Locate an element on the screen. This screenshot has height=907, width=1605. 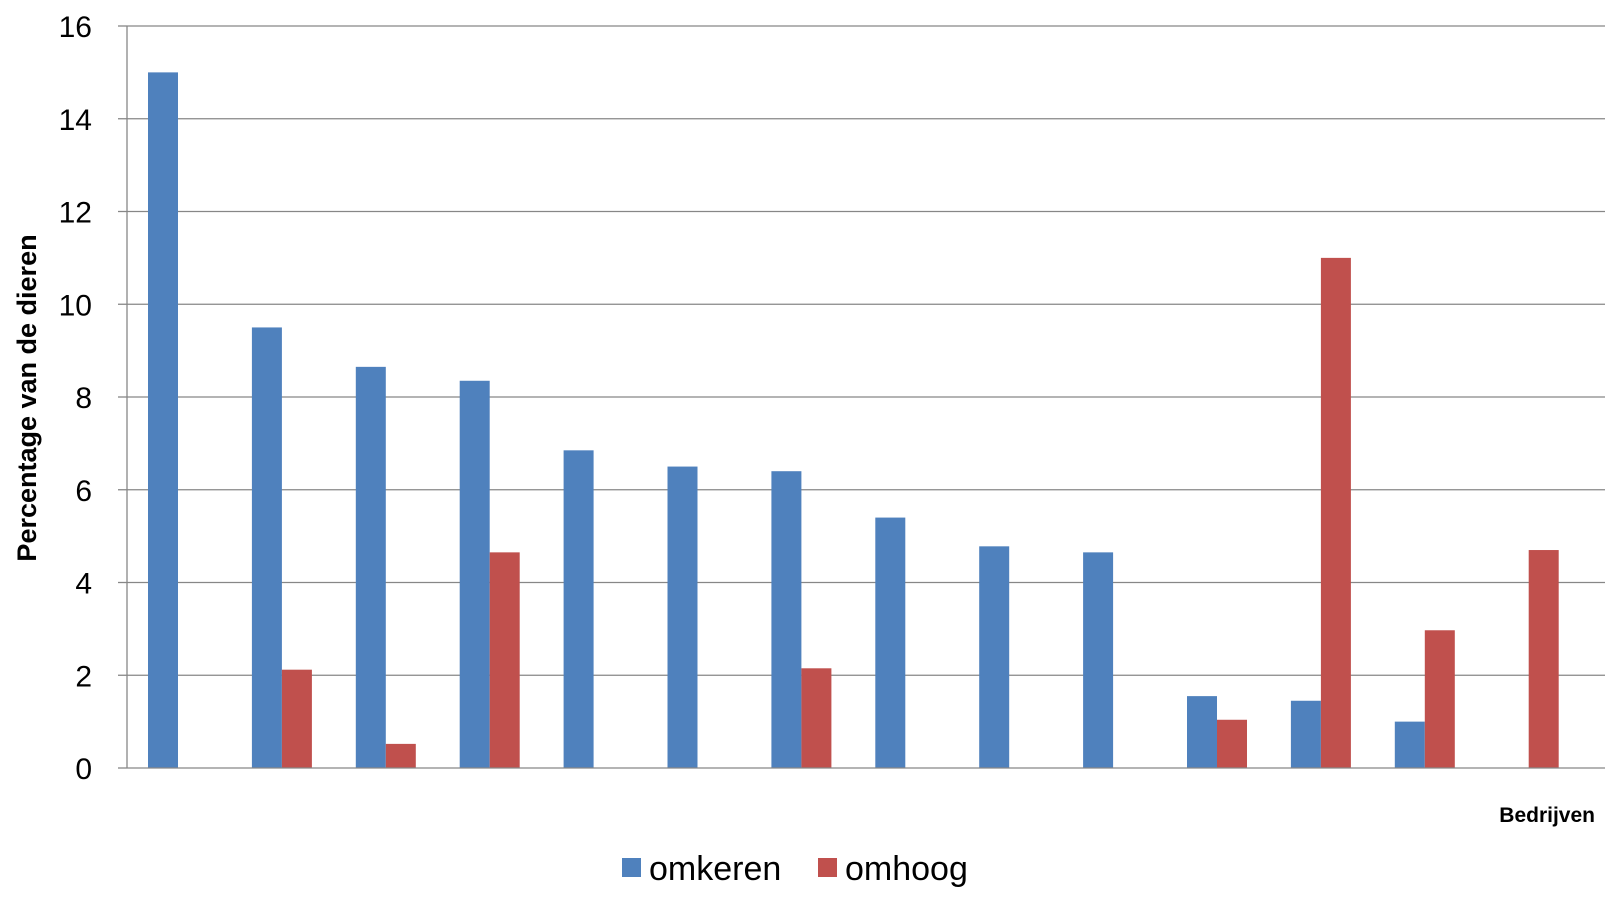
legend-swatch-omhoog is located at coordinates (827, 867).